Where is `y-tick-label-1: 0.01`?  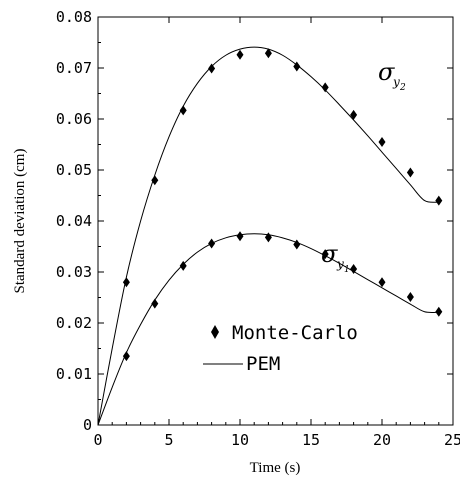
y-tick-label-1: 0.01 is located at coordinates (74, 374).